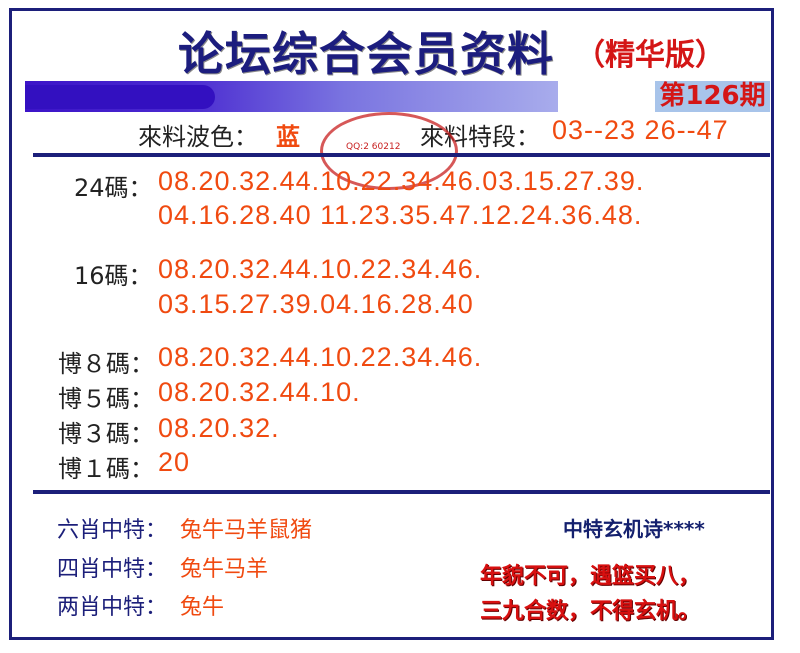 The image size is (800, 653). I want to click on poem-line-1: 年貌不可，遇篮买八，, so click(590, 576).